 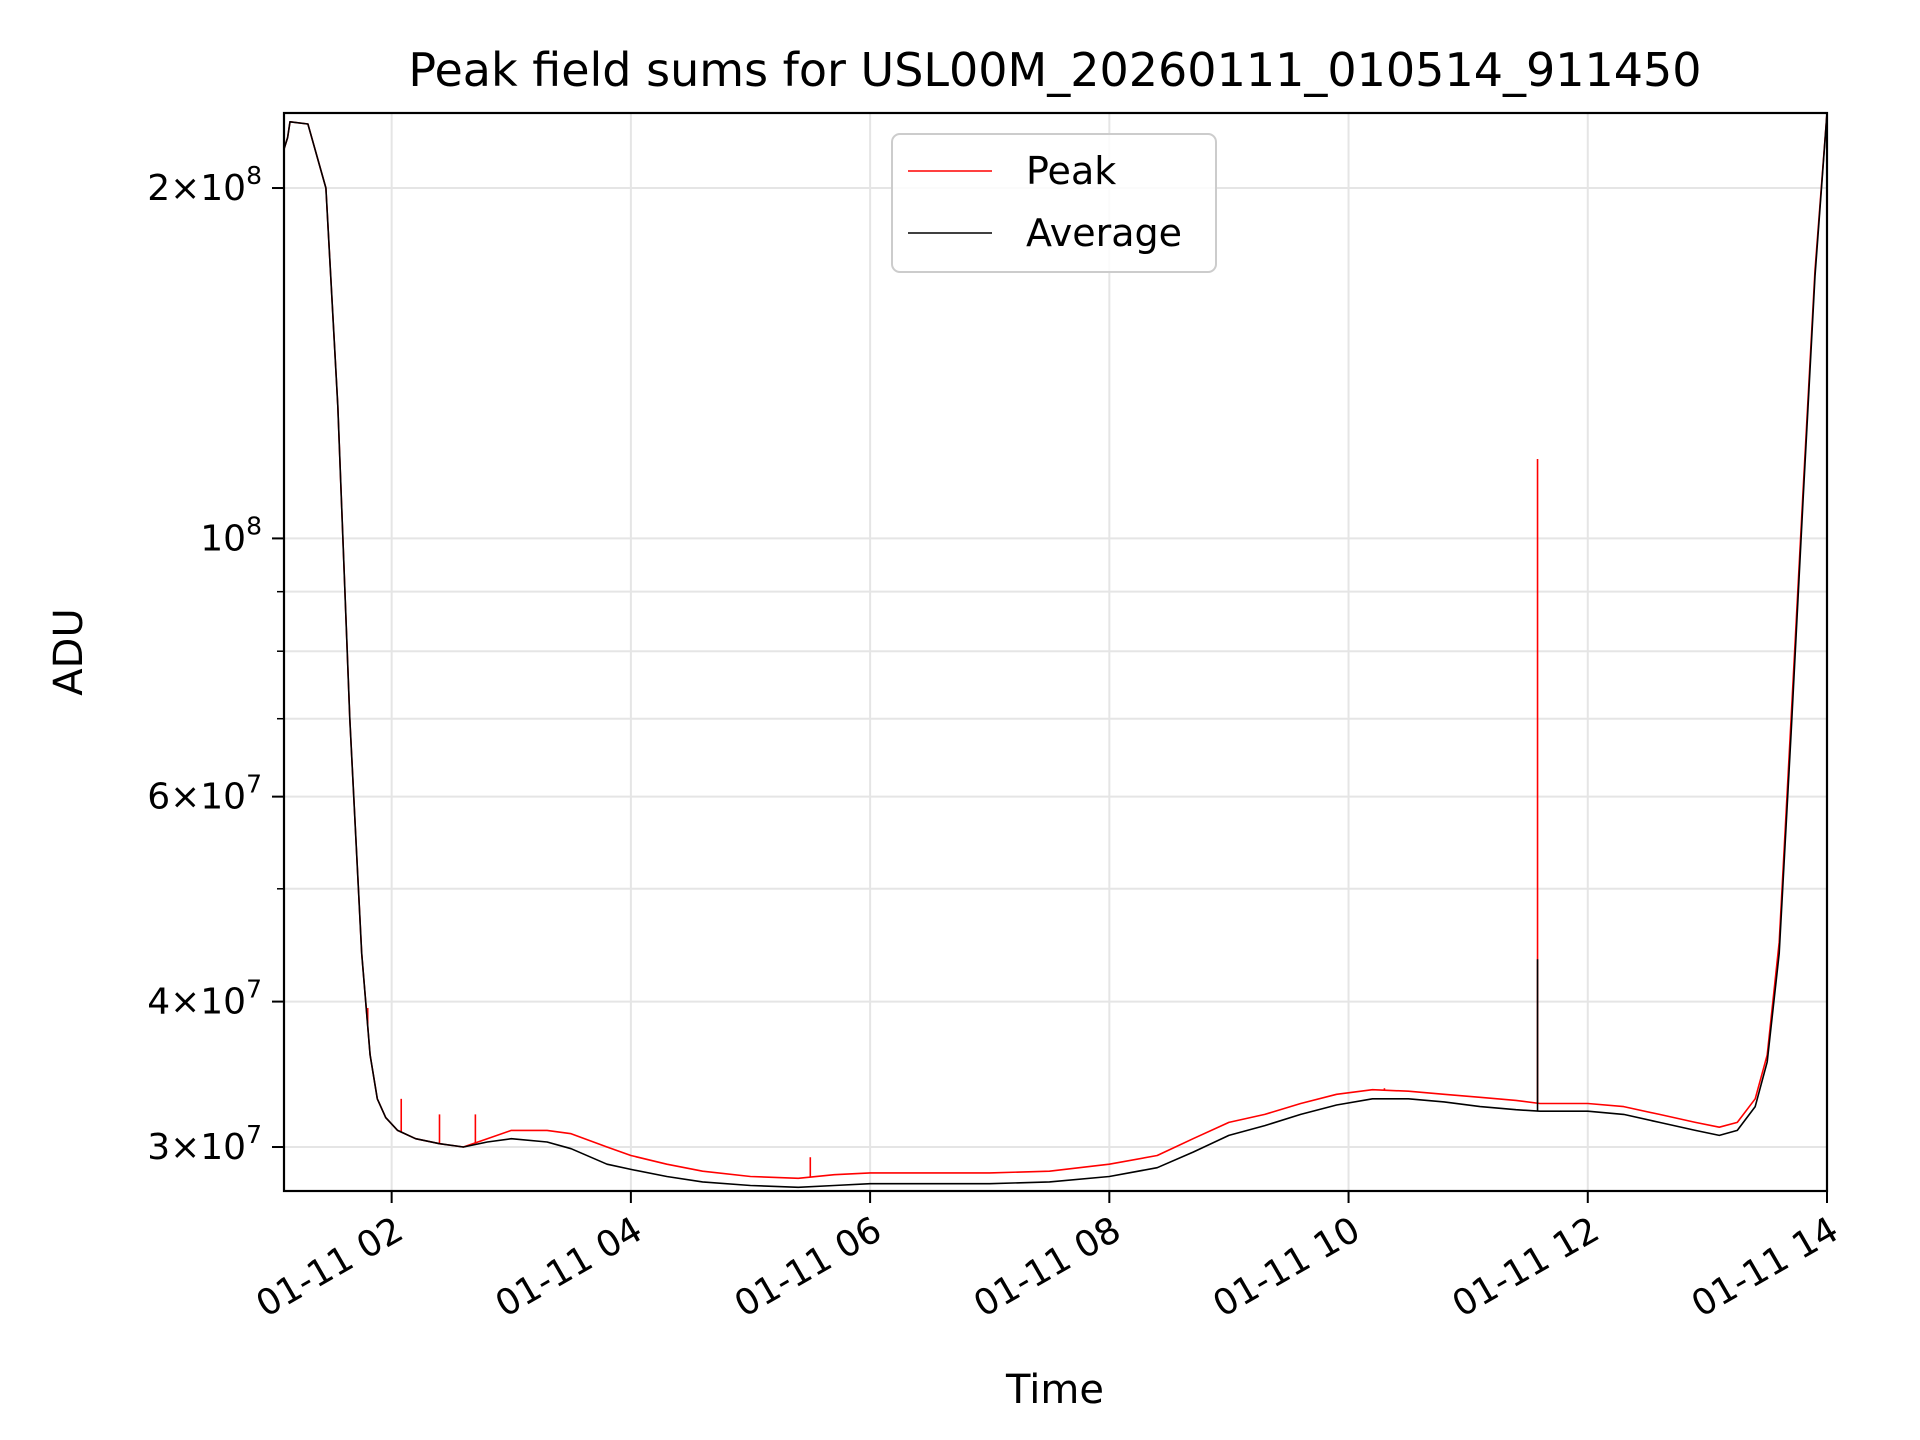 What do you see at coordinates (204, 794) in the screenshot?
I see `y-tick-label: 6×107` at bounding box center [204, 794].